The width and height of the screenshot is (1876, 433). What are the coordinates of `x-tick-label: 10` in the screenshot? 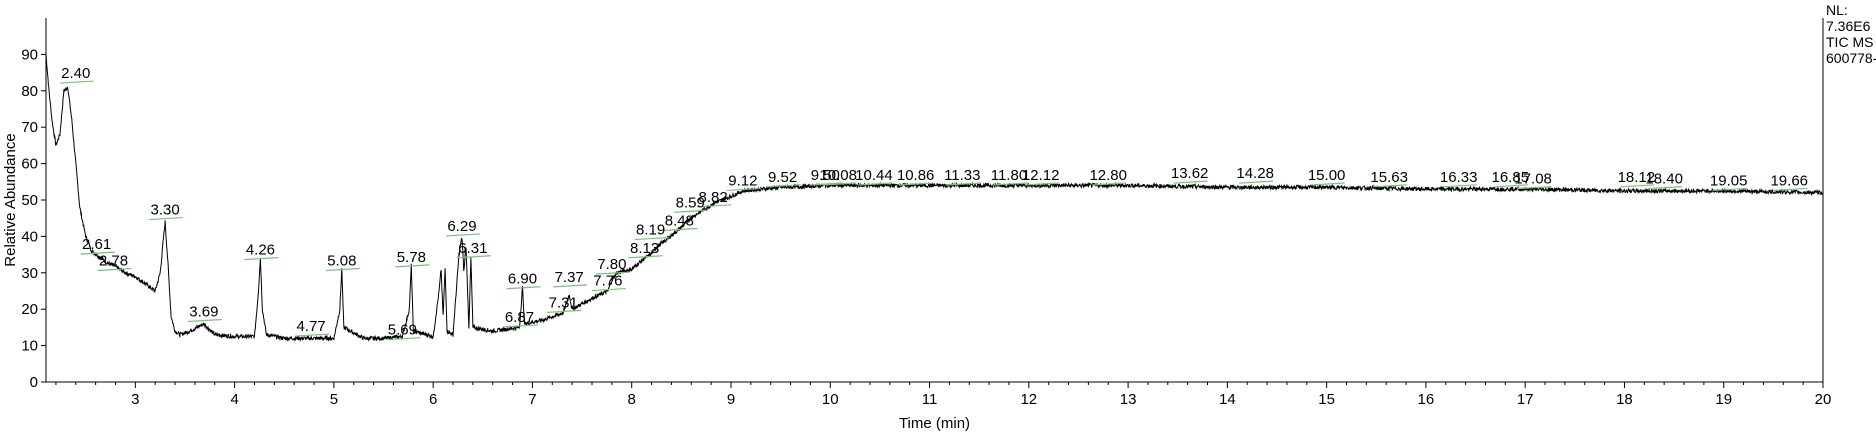 It's located at (830, 399).